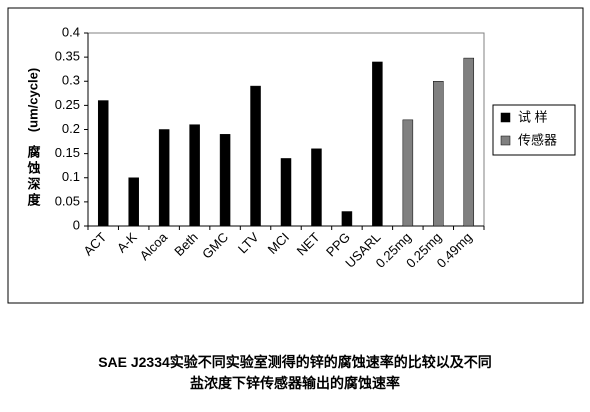  I want to click on x-tick-label: NET, so click(308, 243).